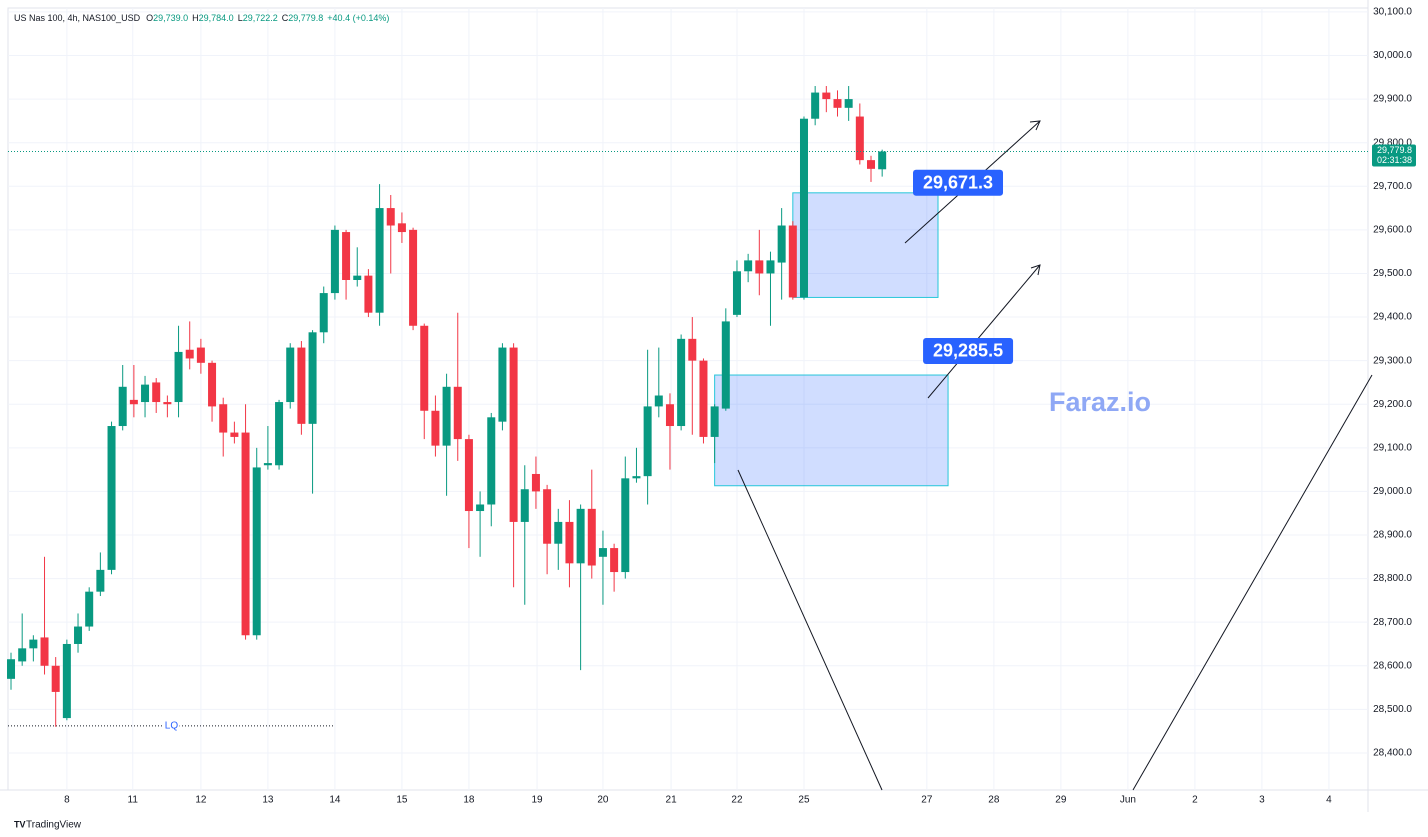 The width and height of the screenshot is (1428, 837). What do you see at coordinates (1392, 55) in the screenshot?
I see `y-tick-label: 30,000.0` at bounding box center [1392, 55].